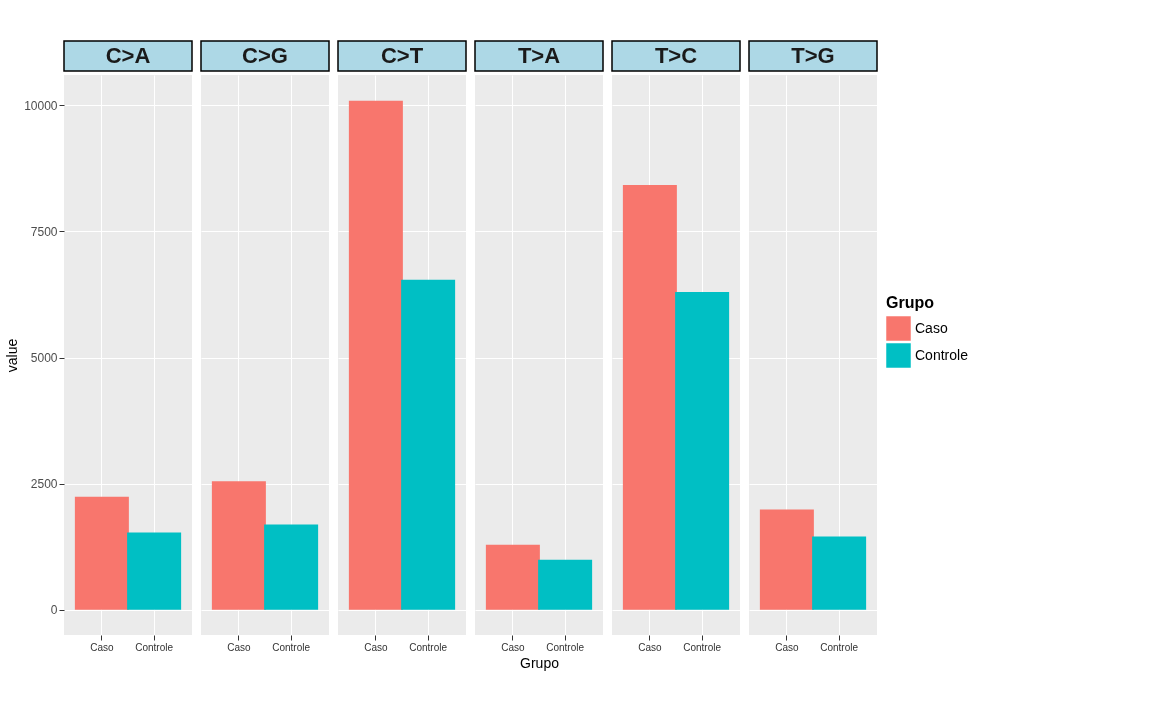 Image resolution: width=1163 pixels, height=724 pixels. Describe the element at coordinates (44, 231) in the screenshot. I see `y-tick-label: 7500` at that location.